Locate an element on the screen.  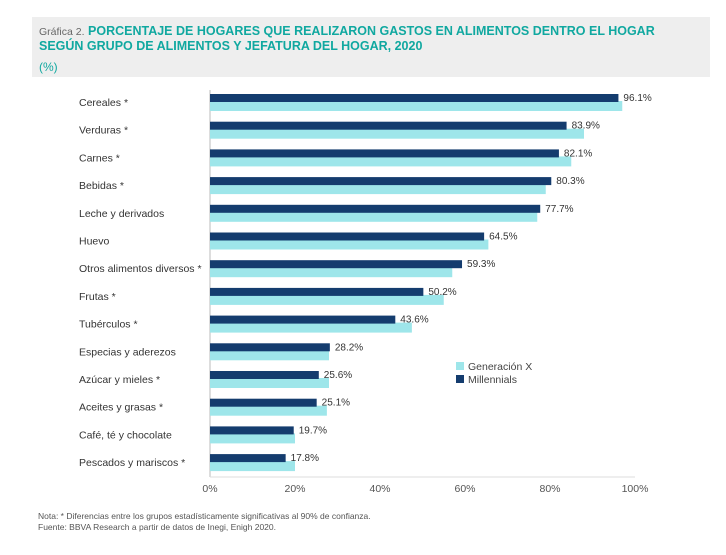
data-label: 77.7% is located at coordinates (559, 209).